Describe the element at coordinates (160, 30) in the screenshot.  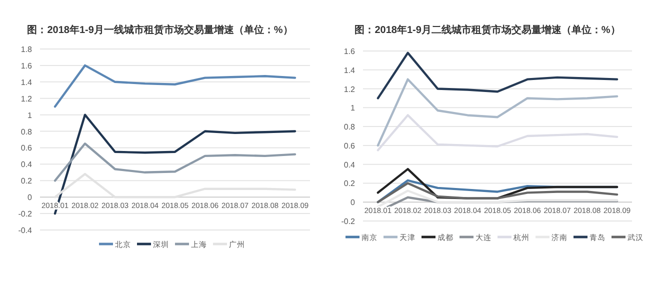
I see `chart-title: 图：2018年1-9月一线城市租赁市场交易量增速（单位：%）` at that location.